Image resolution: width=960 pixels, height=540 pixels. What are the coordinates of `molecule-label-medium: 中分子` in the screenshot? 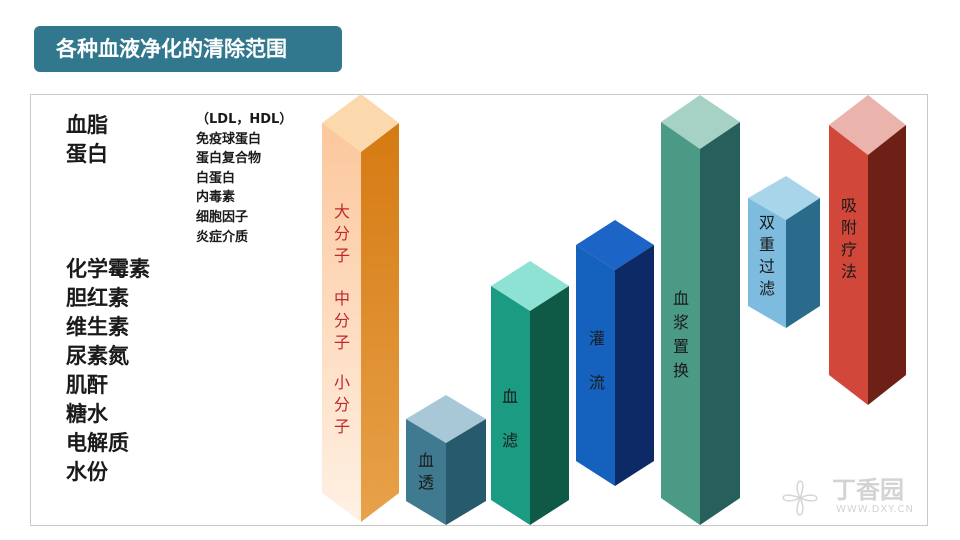 It's located at (342, 321).